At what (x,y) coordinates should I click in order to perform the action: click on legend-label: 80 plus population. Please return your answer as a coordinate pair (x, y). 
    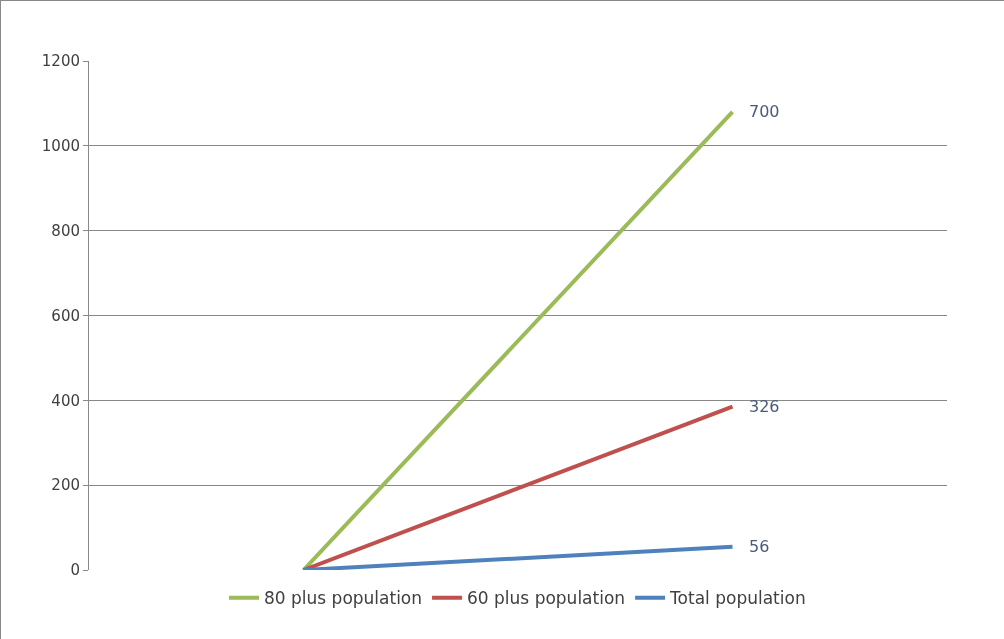
    Looking at the image, I should click on (343, 598).